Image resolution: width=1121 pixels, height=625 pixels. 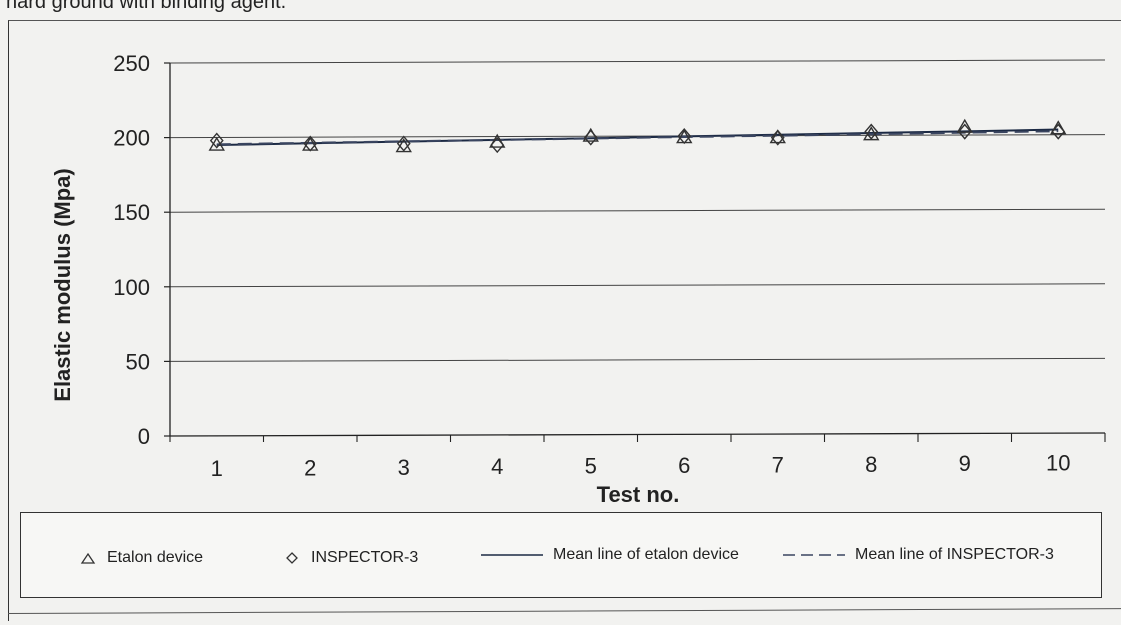 I want to click on y-tick-label: 100, so click(x=131, y=287).